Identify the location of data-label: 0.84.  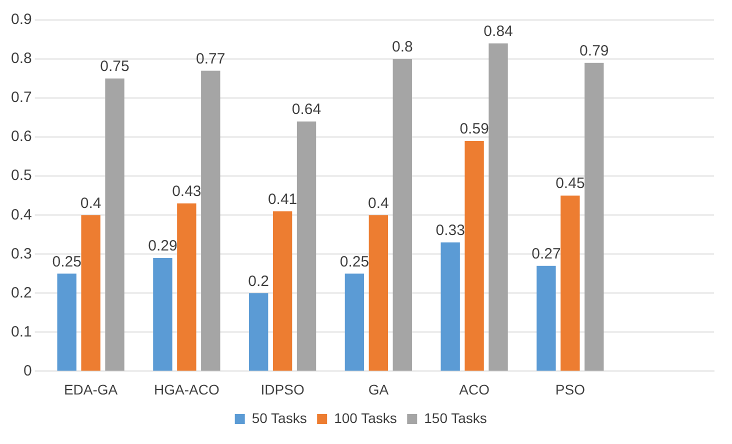
(498, 31).